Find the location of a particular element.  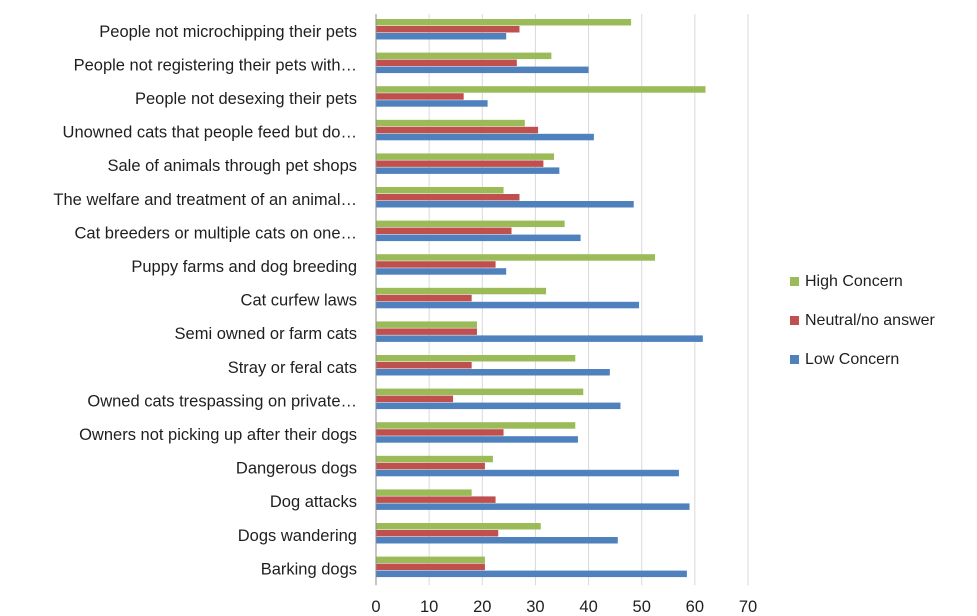

category-label-people-not-desexing-their-pets: People not desexing their pets is located at coordinates (246, 99).